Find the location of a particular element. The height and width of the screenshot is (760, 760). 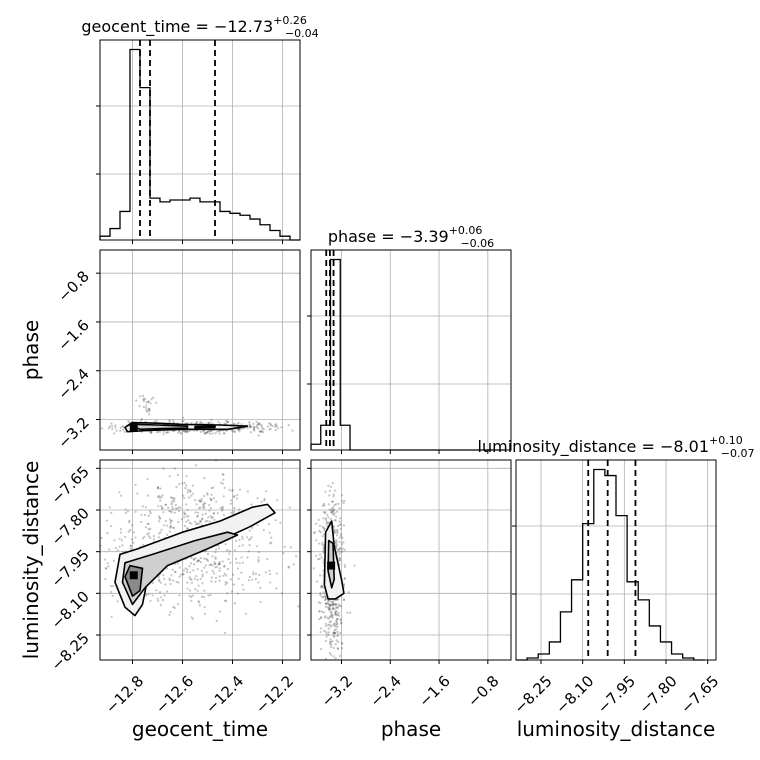

y-tick-label: −1.6 is located at coordinates (73, 335).